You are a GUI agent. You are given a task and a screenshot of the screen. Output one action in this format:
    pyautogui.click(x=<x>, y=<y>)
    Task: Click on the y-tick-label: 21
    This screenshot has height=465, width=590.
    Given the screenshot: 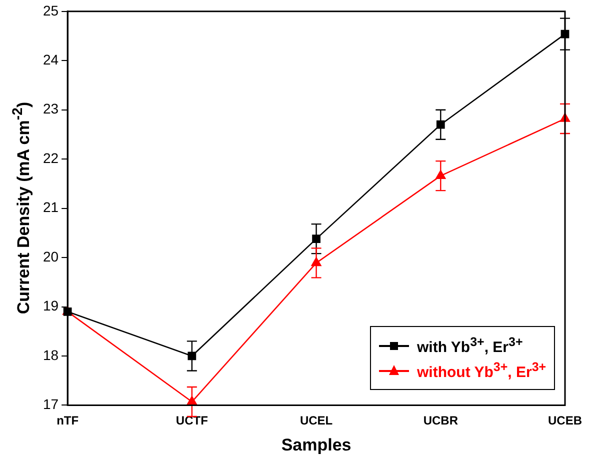 What is the action you would take?
    pyautogui.click(x=50, y=207)
    